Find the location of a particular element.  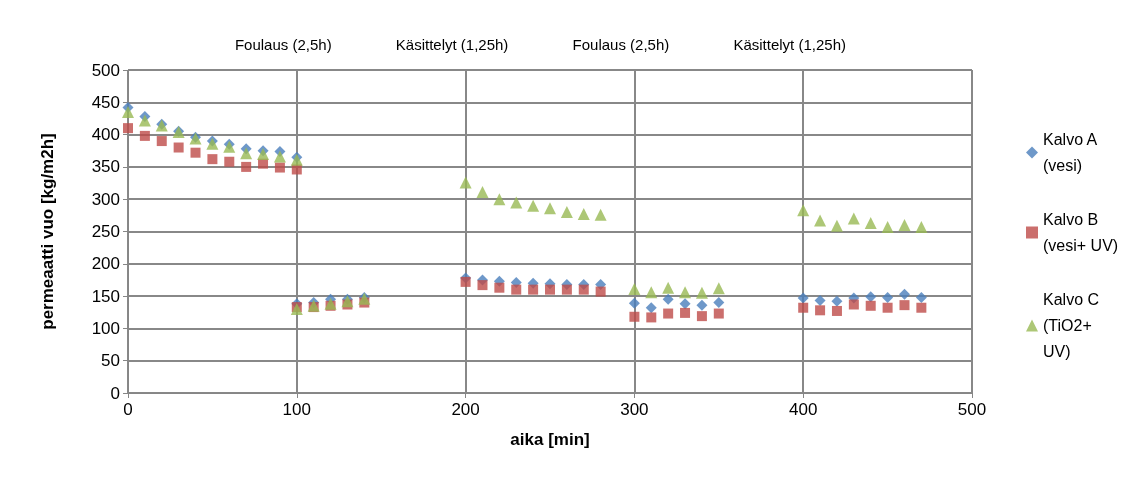

y-tick-label: 50 is located at coordinates (110, 361).